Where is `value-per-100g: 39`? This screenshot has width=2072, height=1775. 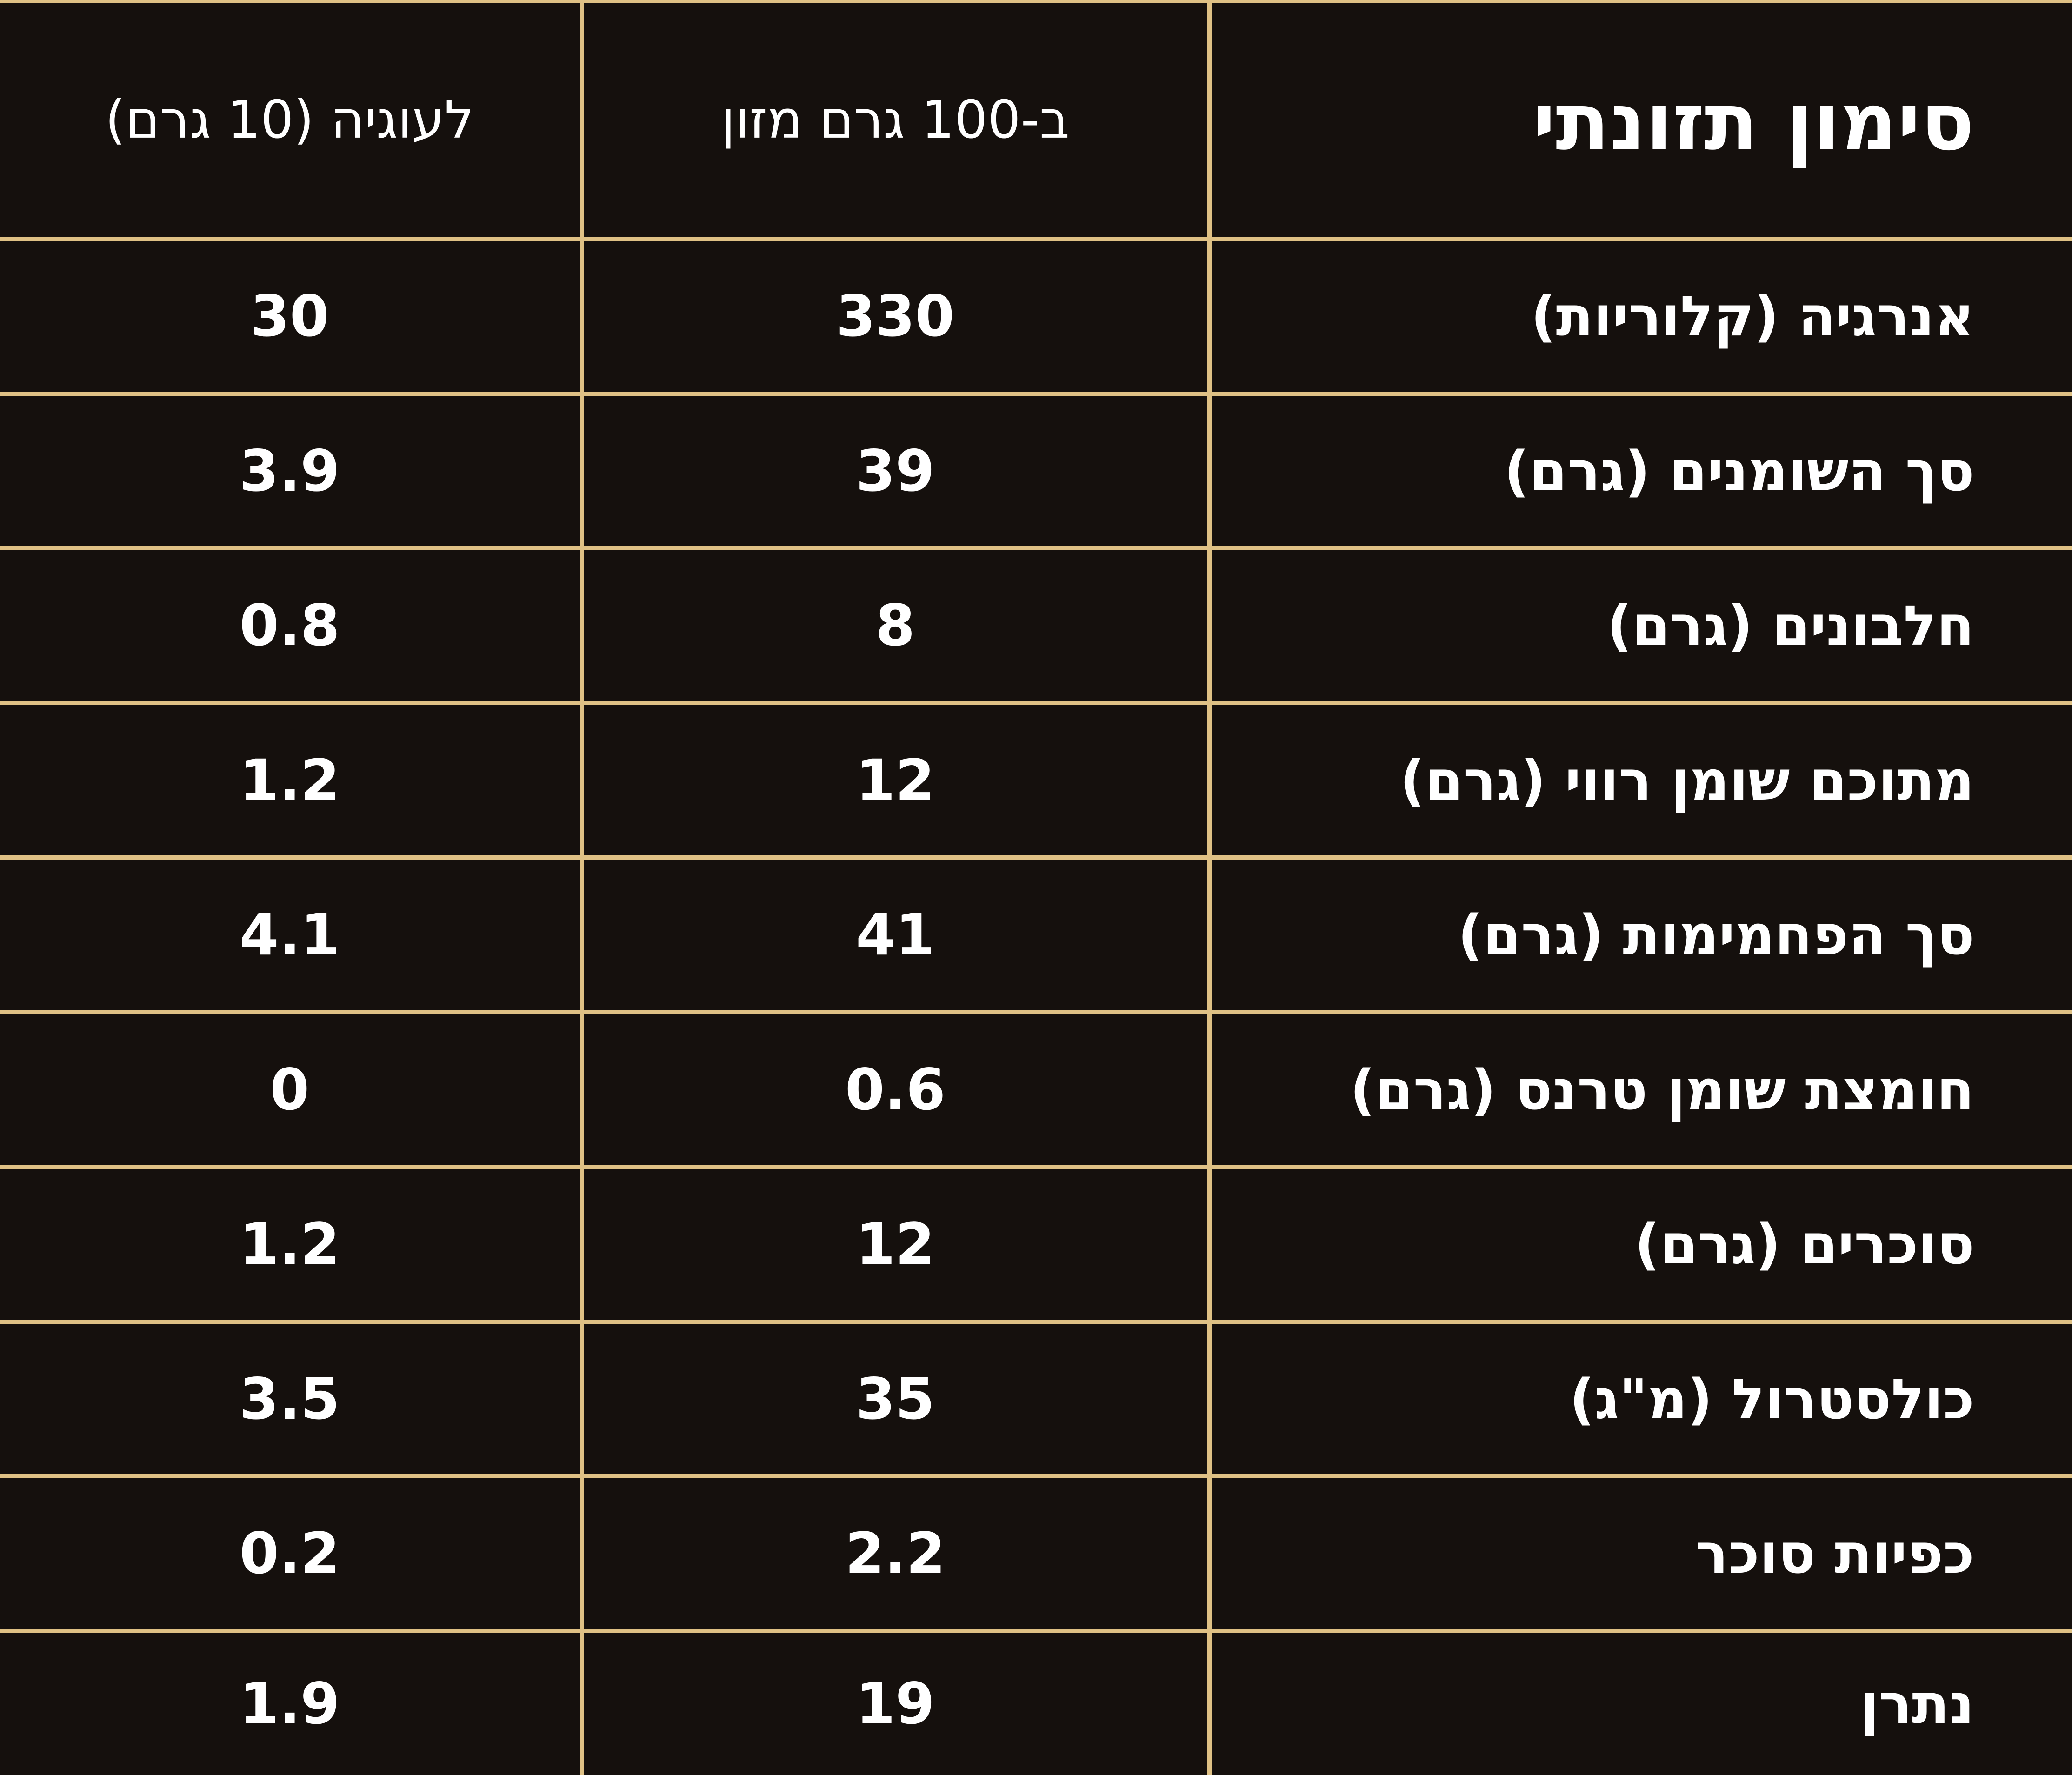
value-per-100g: 39 is located at coordinates (895, 471).